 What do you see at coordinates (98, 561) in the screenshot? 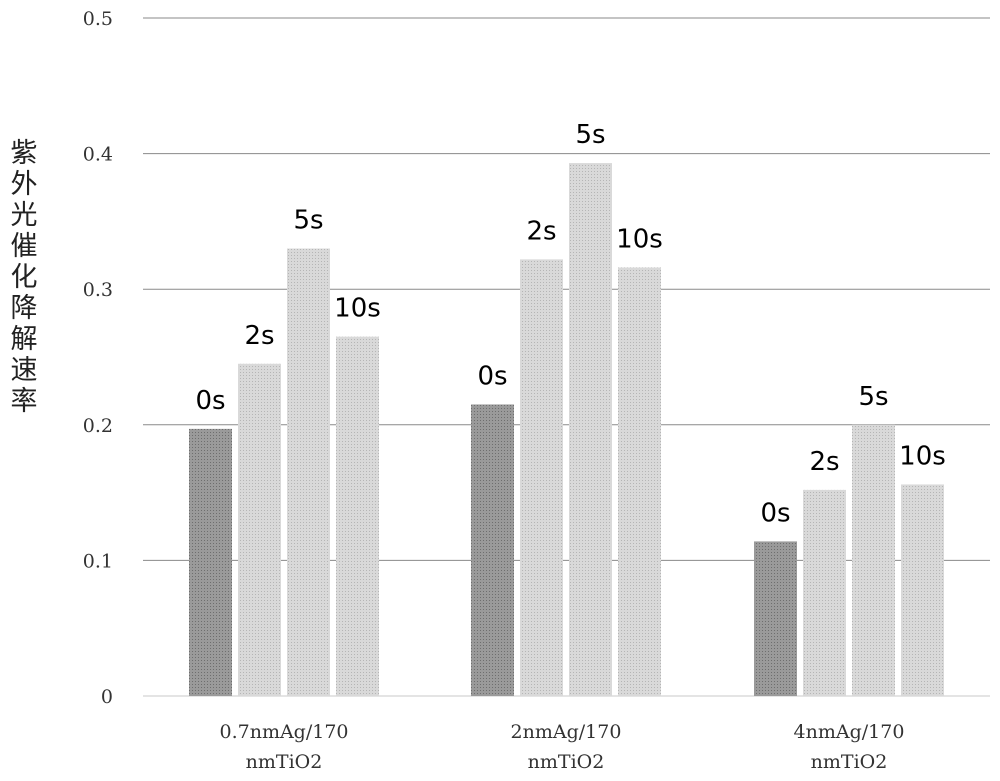
I see `y-tick-label: 0.1` at bounding box center [98, 561].